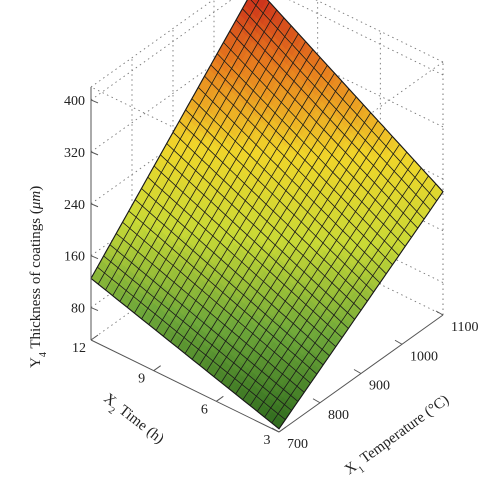 The image size is (499, 500). What do you see at coordinates (78, 309) in the screenshot?
I see `z-tick-label: 80` at bounding box center [78, 309].